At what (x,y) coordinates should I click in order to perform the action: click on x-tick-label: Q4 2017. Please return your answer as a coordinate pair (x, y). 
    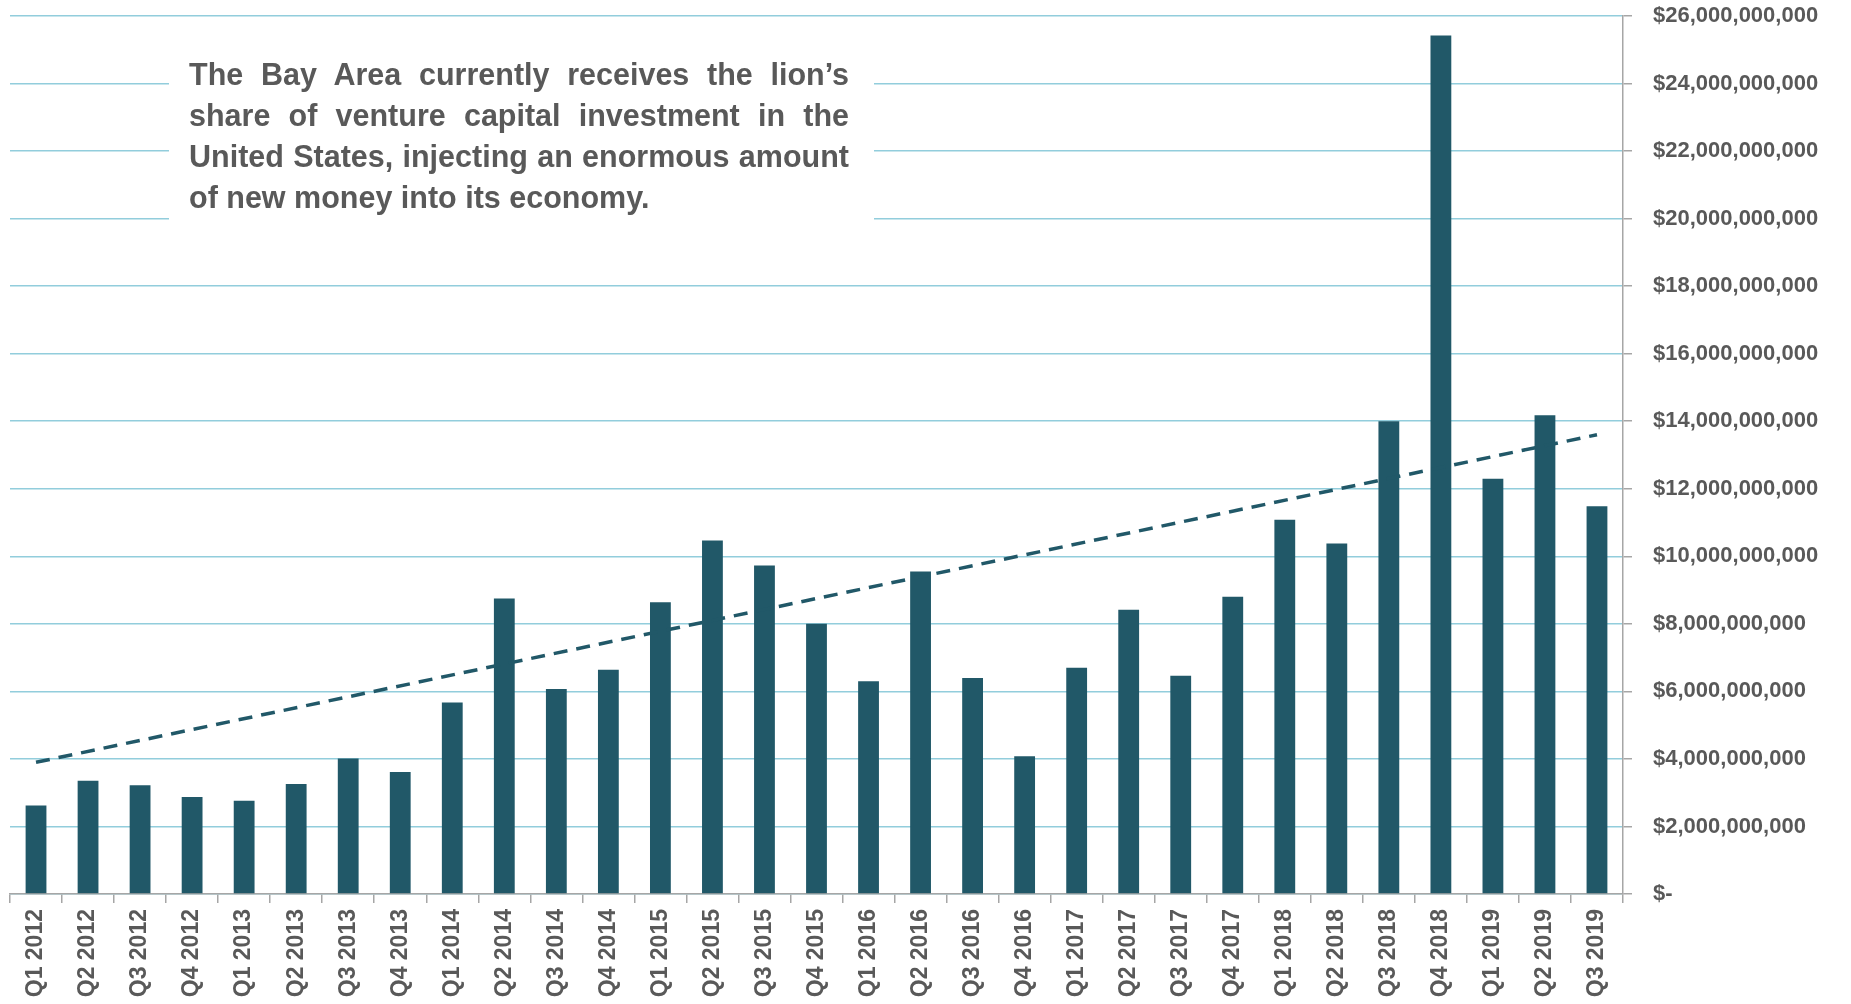
    Looking at the image, I should click on (1231, 953).